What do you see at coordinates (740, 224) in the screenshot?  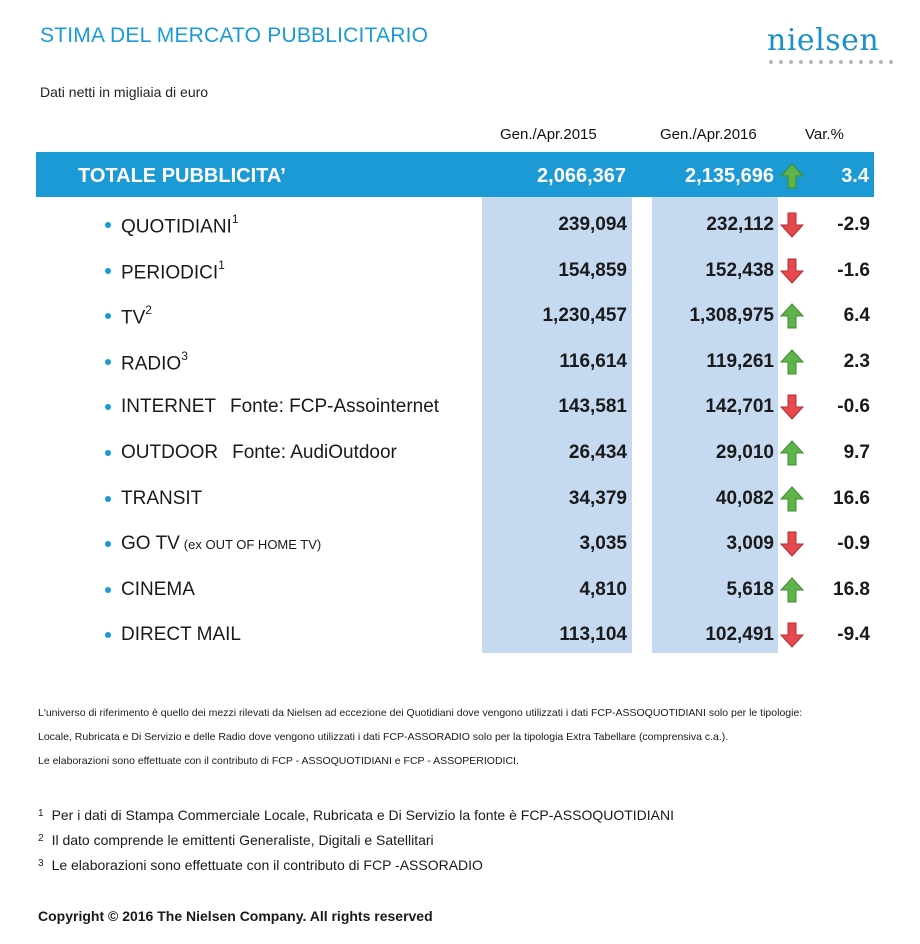 I see `value-2016: 232,112` at bounding box center [740, 224].